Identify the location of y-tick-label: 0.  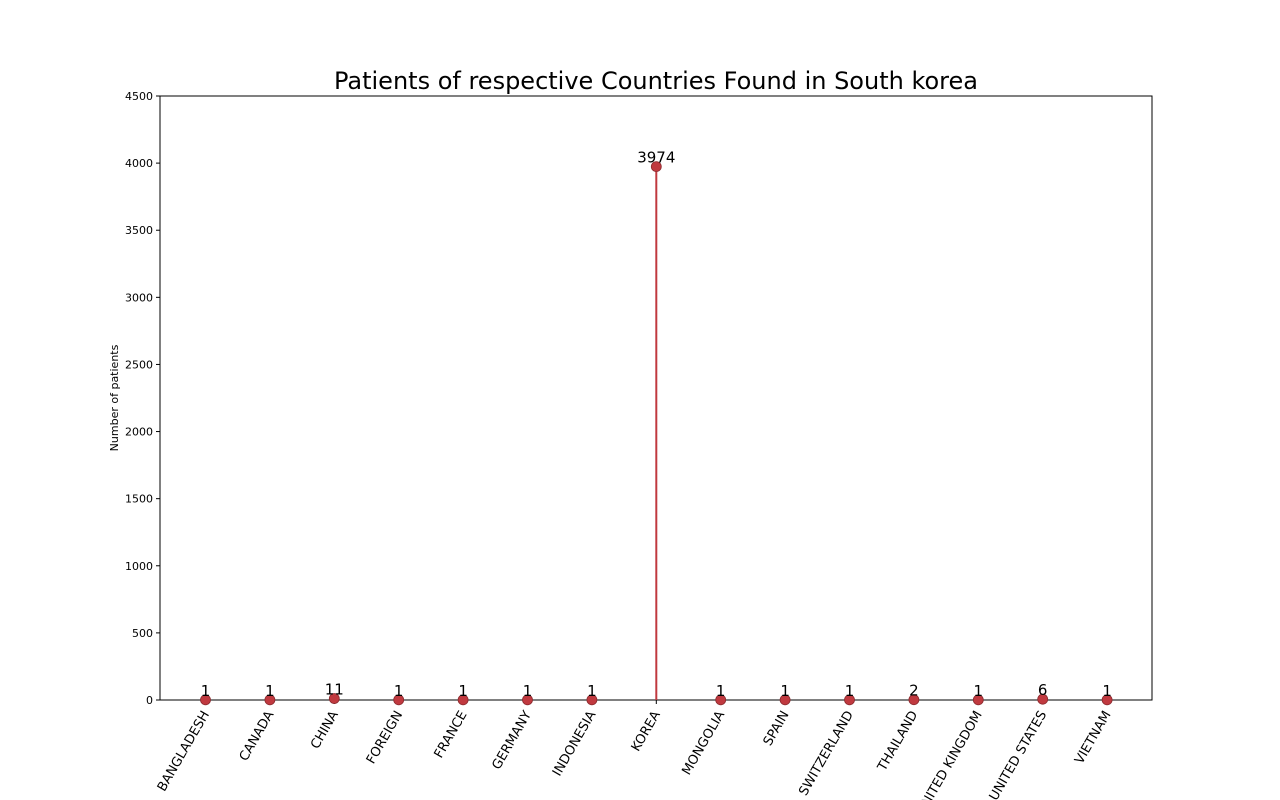
(149, 700).